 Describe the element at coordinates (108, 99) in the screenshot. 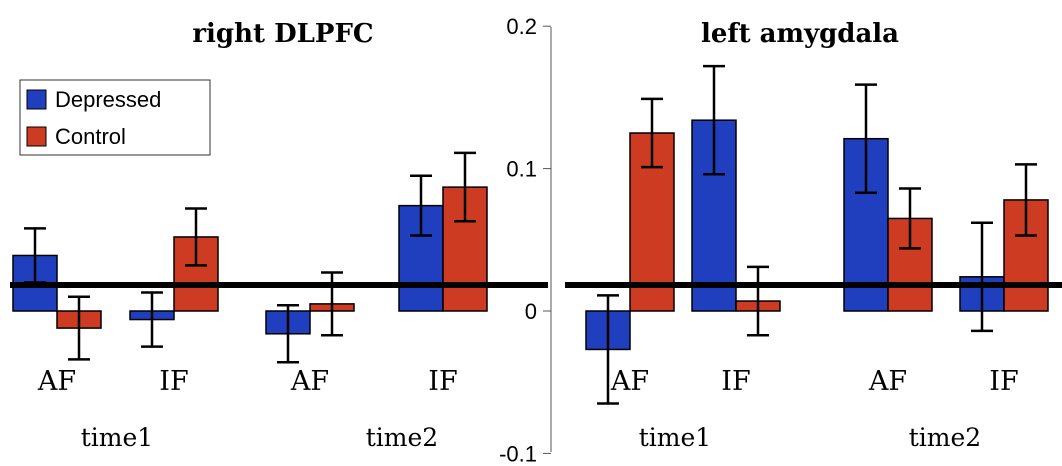

I see `legend-label-depressed: Depressed` at that location.